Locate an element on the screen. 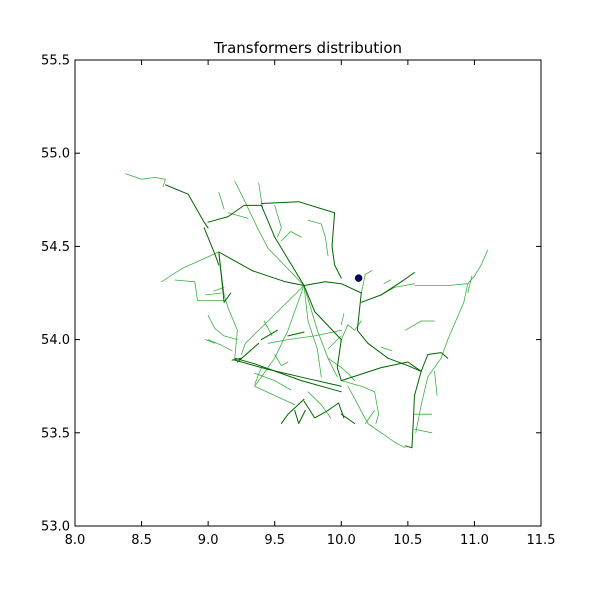  x-tick-label: 9.0 is located at coordinates (208, 540).